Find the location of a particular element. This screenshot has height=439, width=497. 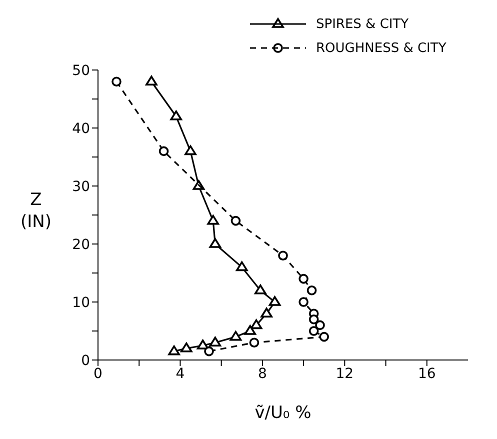

x-tick-label: 4 is located at coordinates (180, 374).